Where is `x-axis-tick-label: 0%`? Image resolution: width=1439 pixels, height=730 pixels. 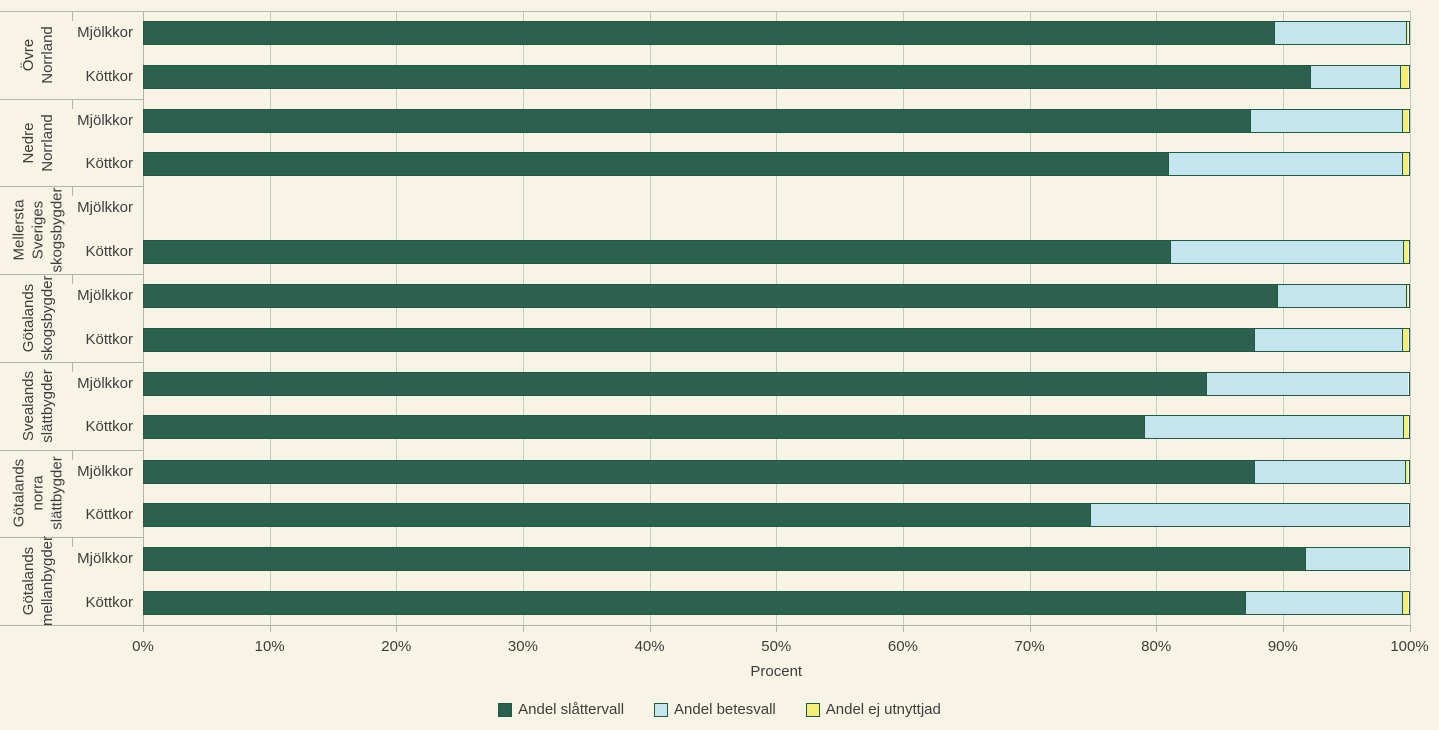
x-axis-tick-label: 0% is located at coordinates (143, 646).